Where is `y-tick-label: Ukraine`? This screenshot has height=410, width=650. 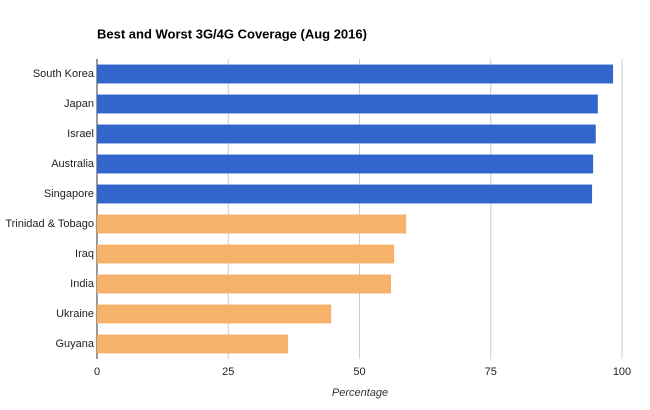 y-tick-label: Ukraine is located at coordinates (75, 314).